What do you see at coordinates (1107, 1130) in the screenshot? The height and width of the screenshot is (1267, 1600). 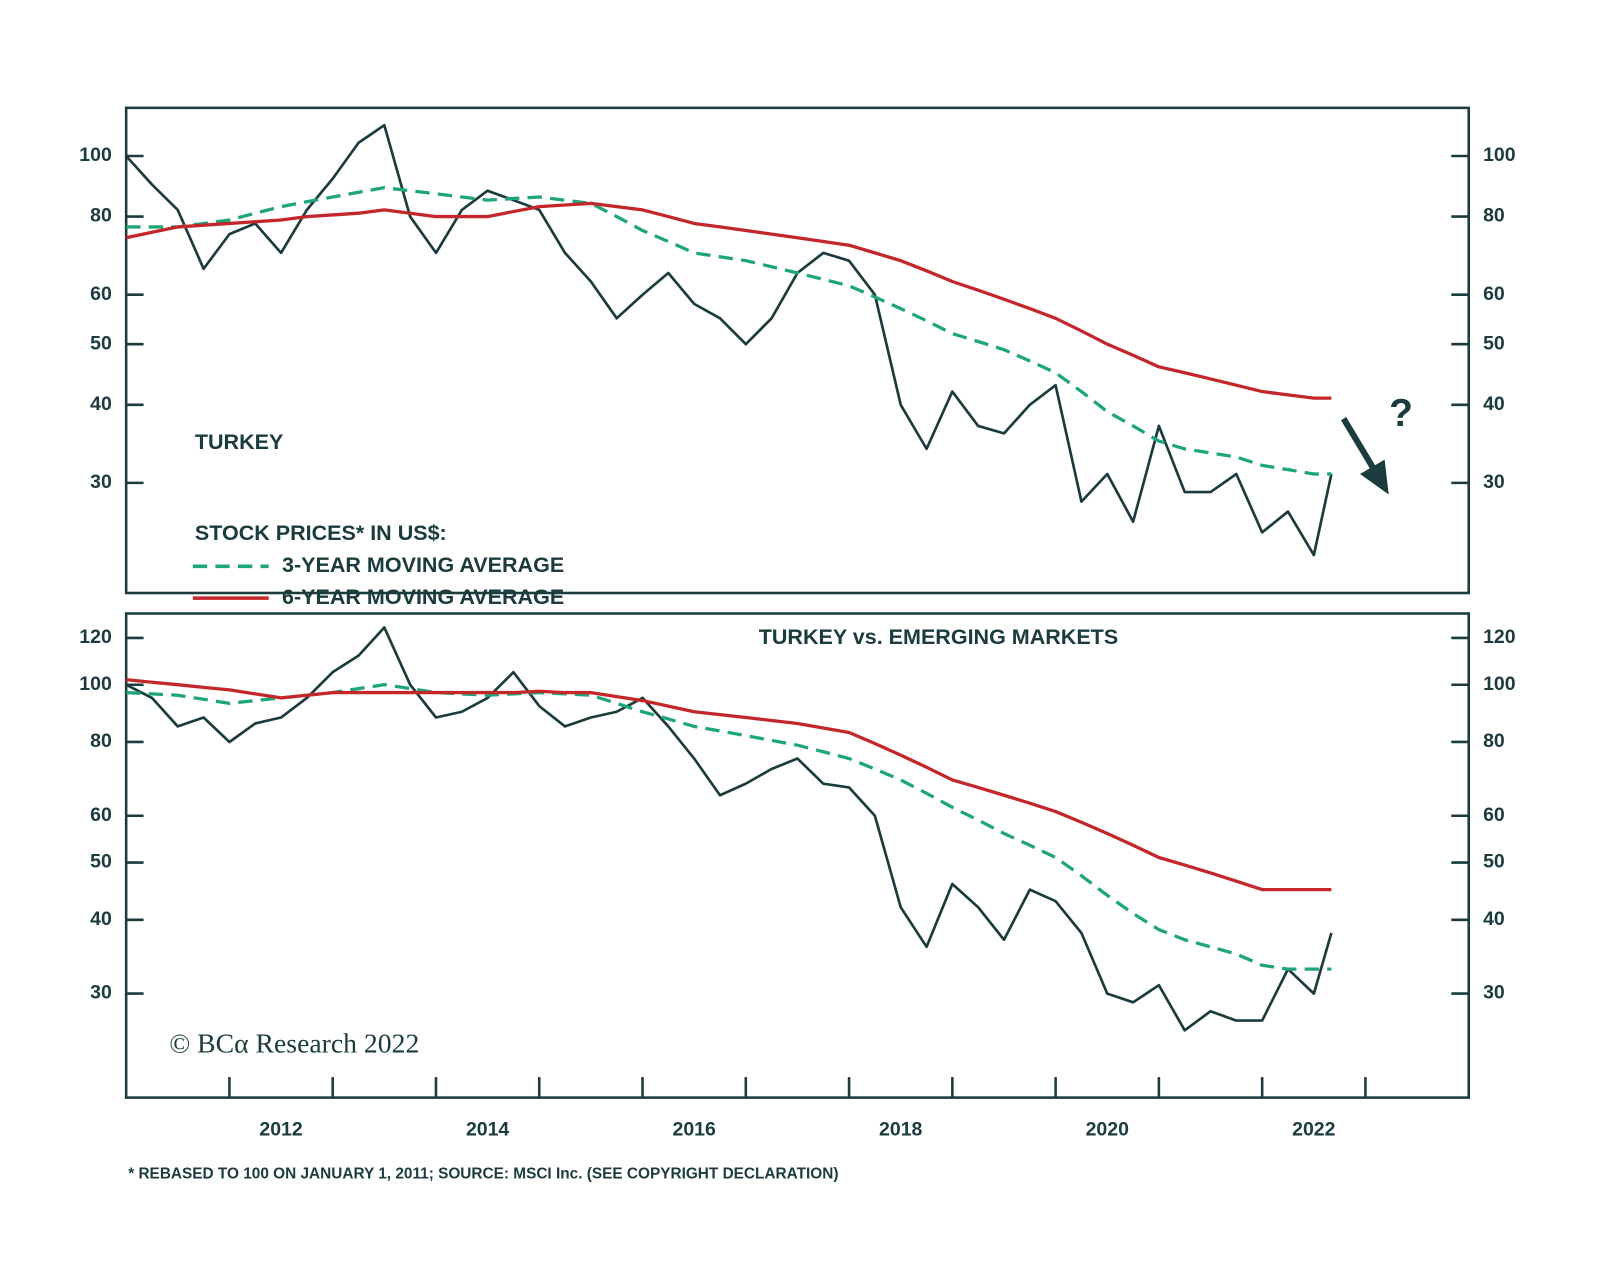 I see `x-tick-label: 2020` at bounding box center [1107, 1130].